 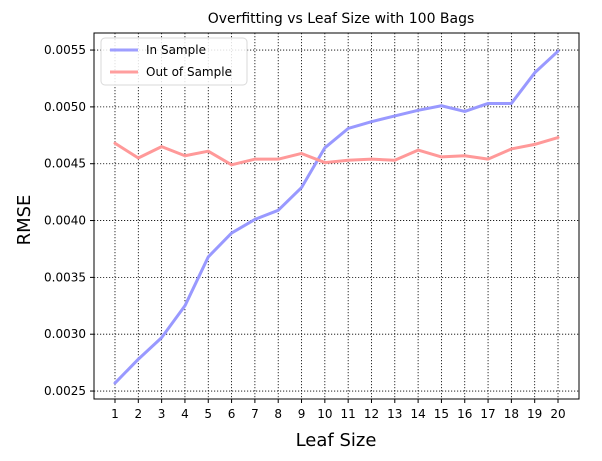 What do you see at coordinates (176, 50) in the screenshot?
I see `legend-label-in-sample: In Sample` at bounding box center [176, 50].